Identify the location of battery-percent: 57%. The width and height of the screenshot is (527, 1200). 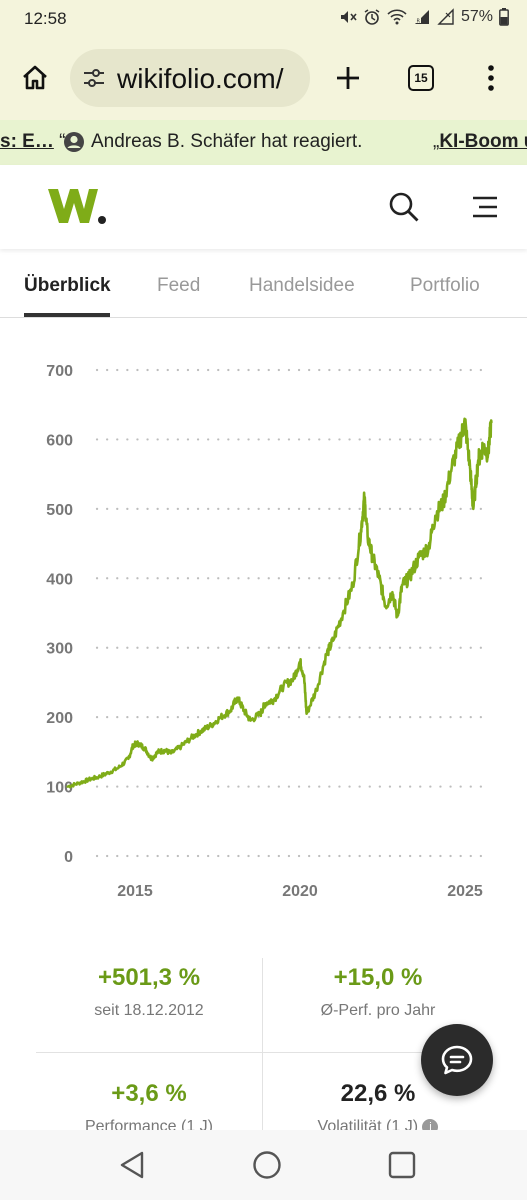
(476, 16).